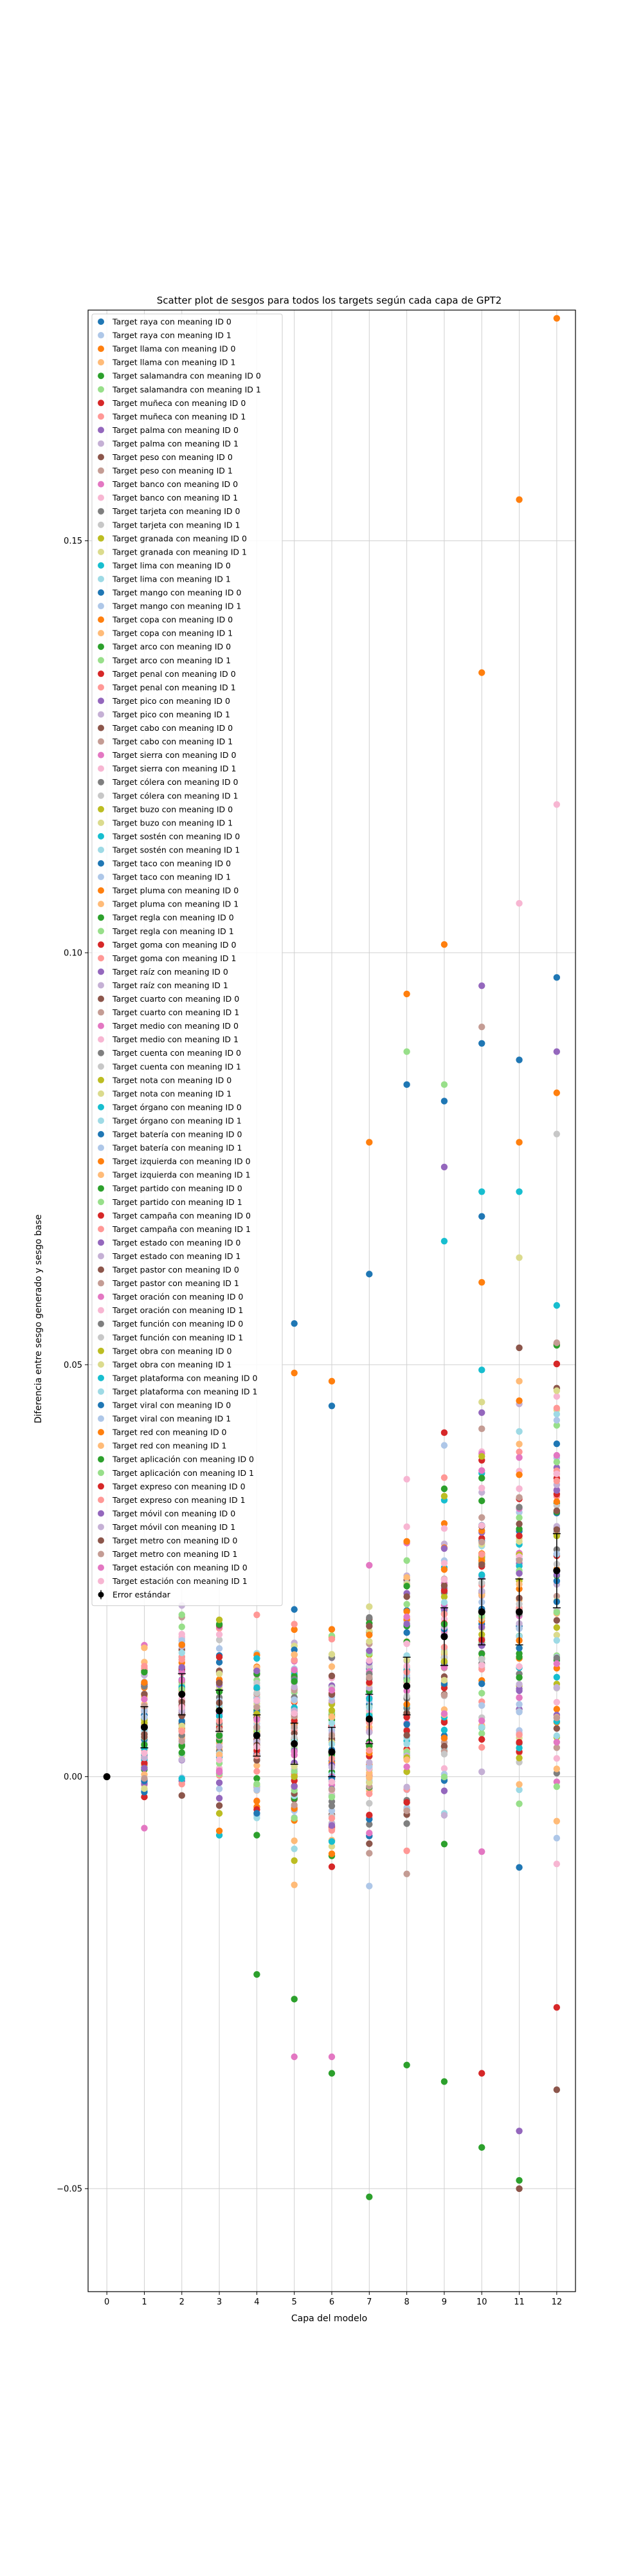 The width and height of the screenshot is (643, 2576). I want to click on legend-entry-error: Error estándar, so click(142, 1594).